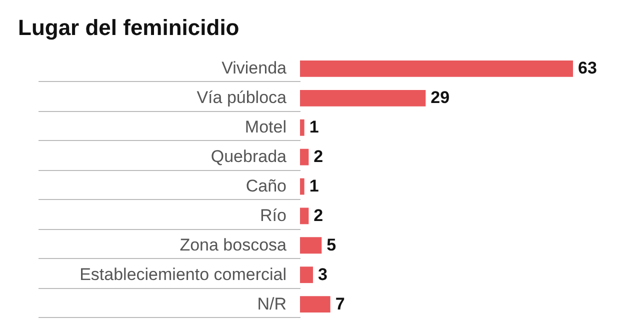 The width and height of the screenshot is (638, 332). What do you see at coordinates (331, 244) in the screenshot?
I see `data-label: 5` at bounding box center [331, 244].